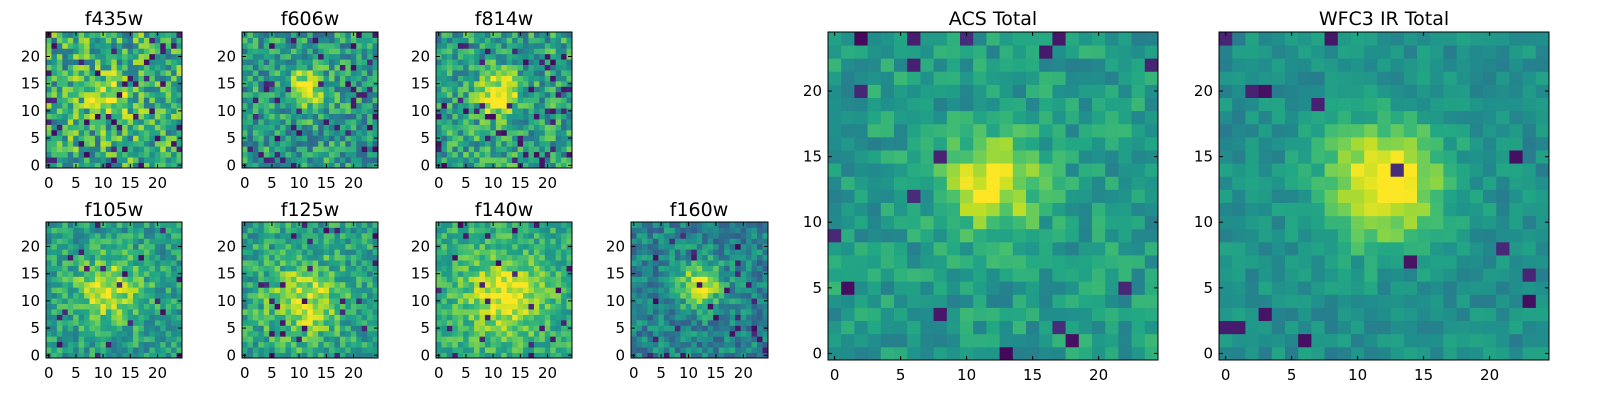 This screenshot has width=1600, height=400. Describe the element at coordinates (326, 373) in the screenshot. I see `x-tick-label: 15` at that location.